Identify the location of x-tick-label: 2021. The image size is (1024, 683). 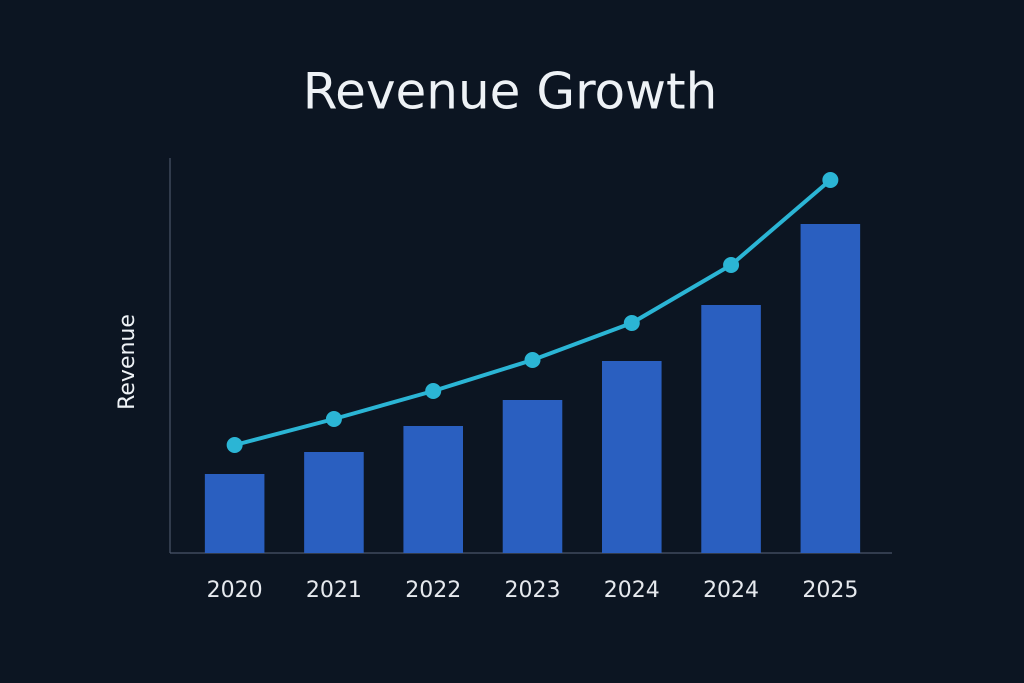
(334, 590).